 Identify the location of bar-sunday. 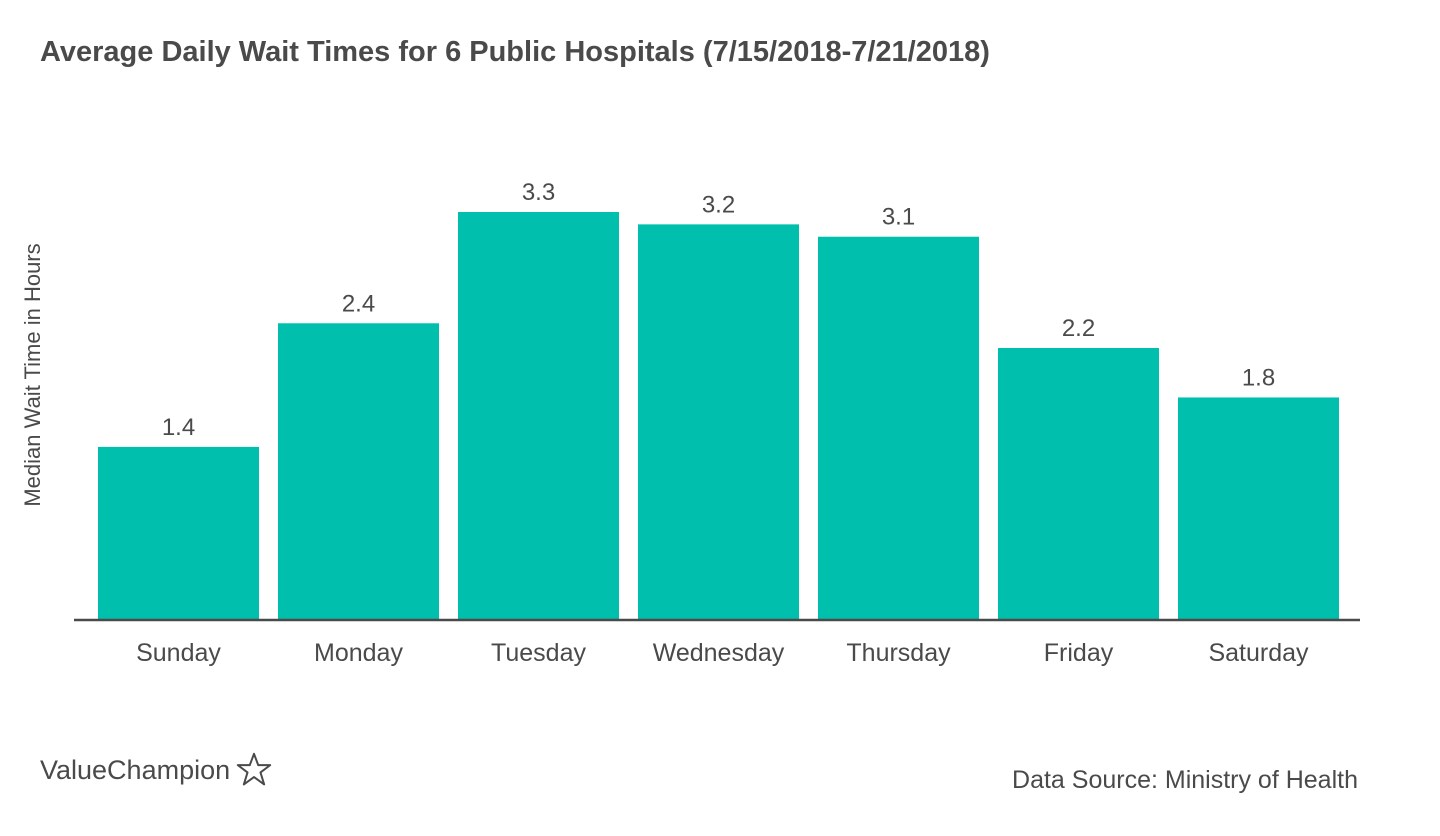
(178, 533).